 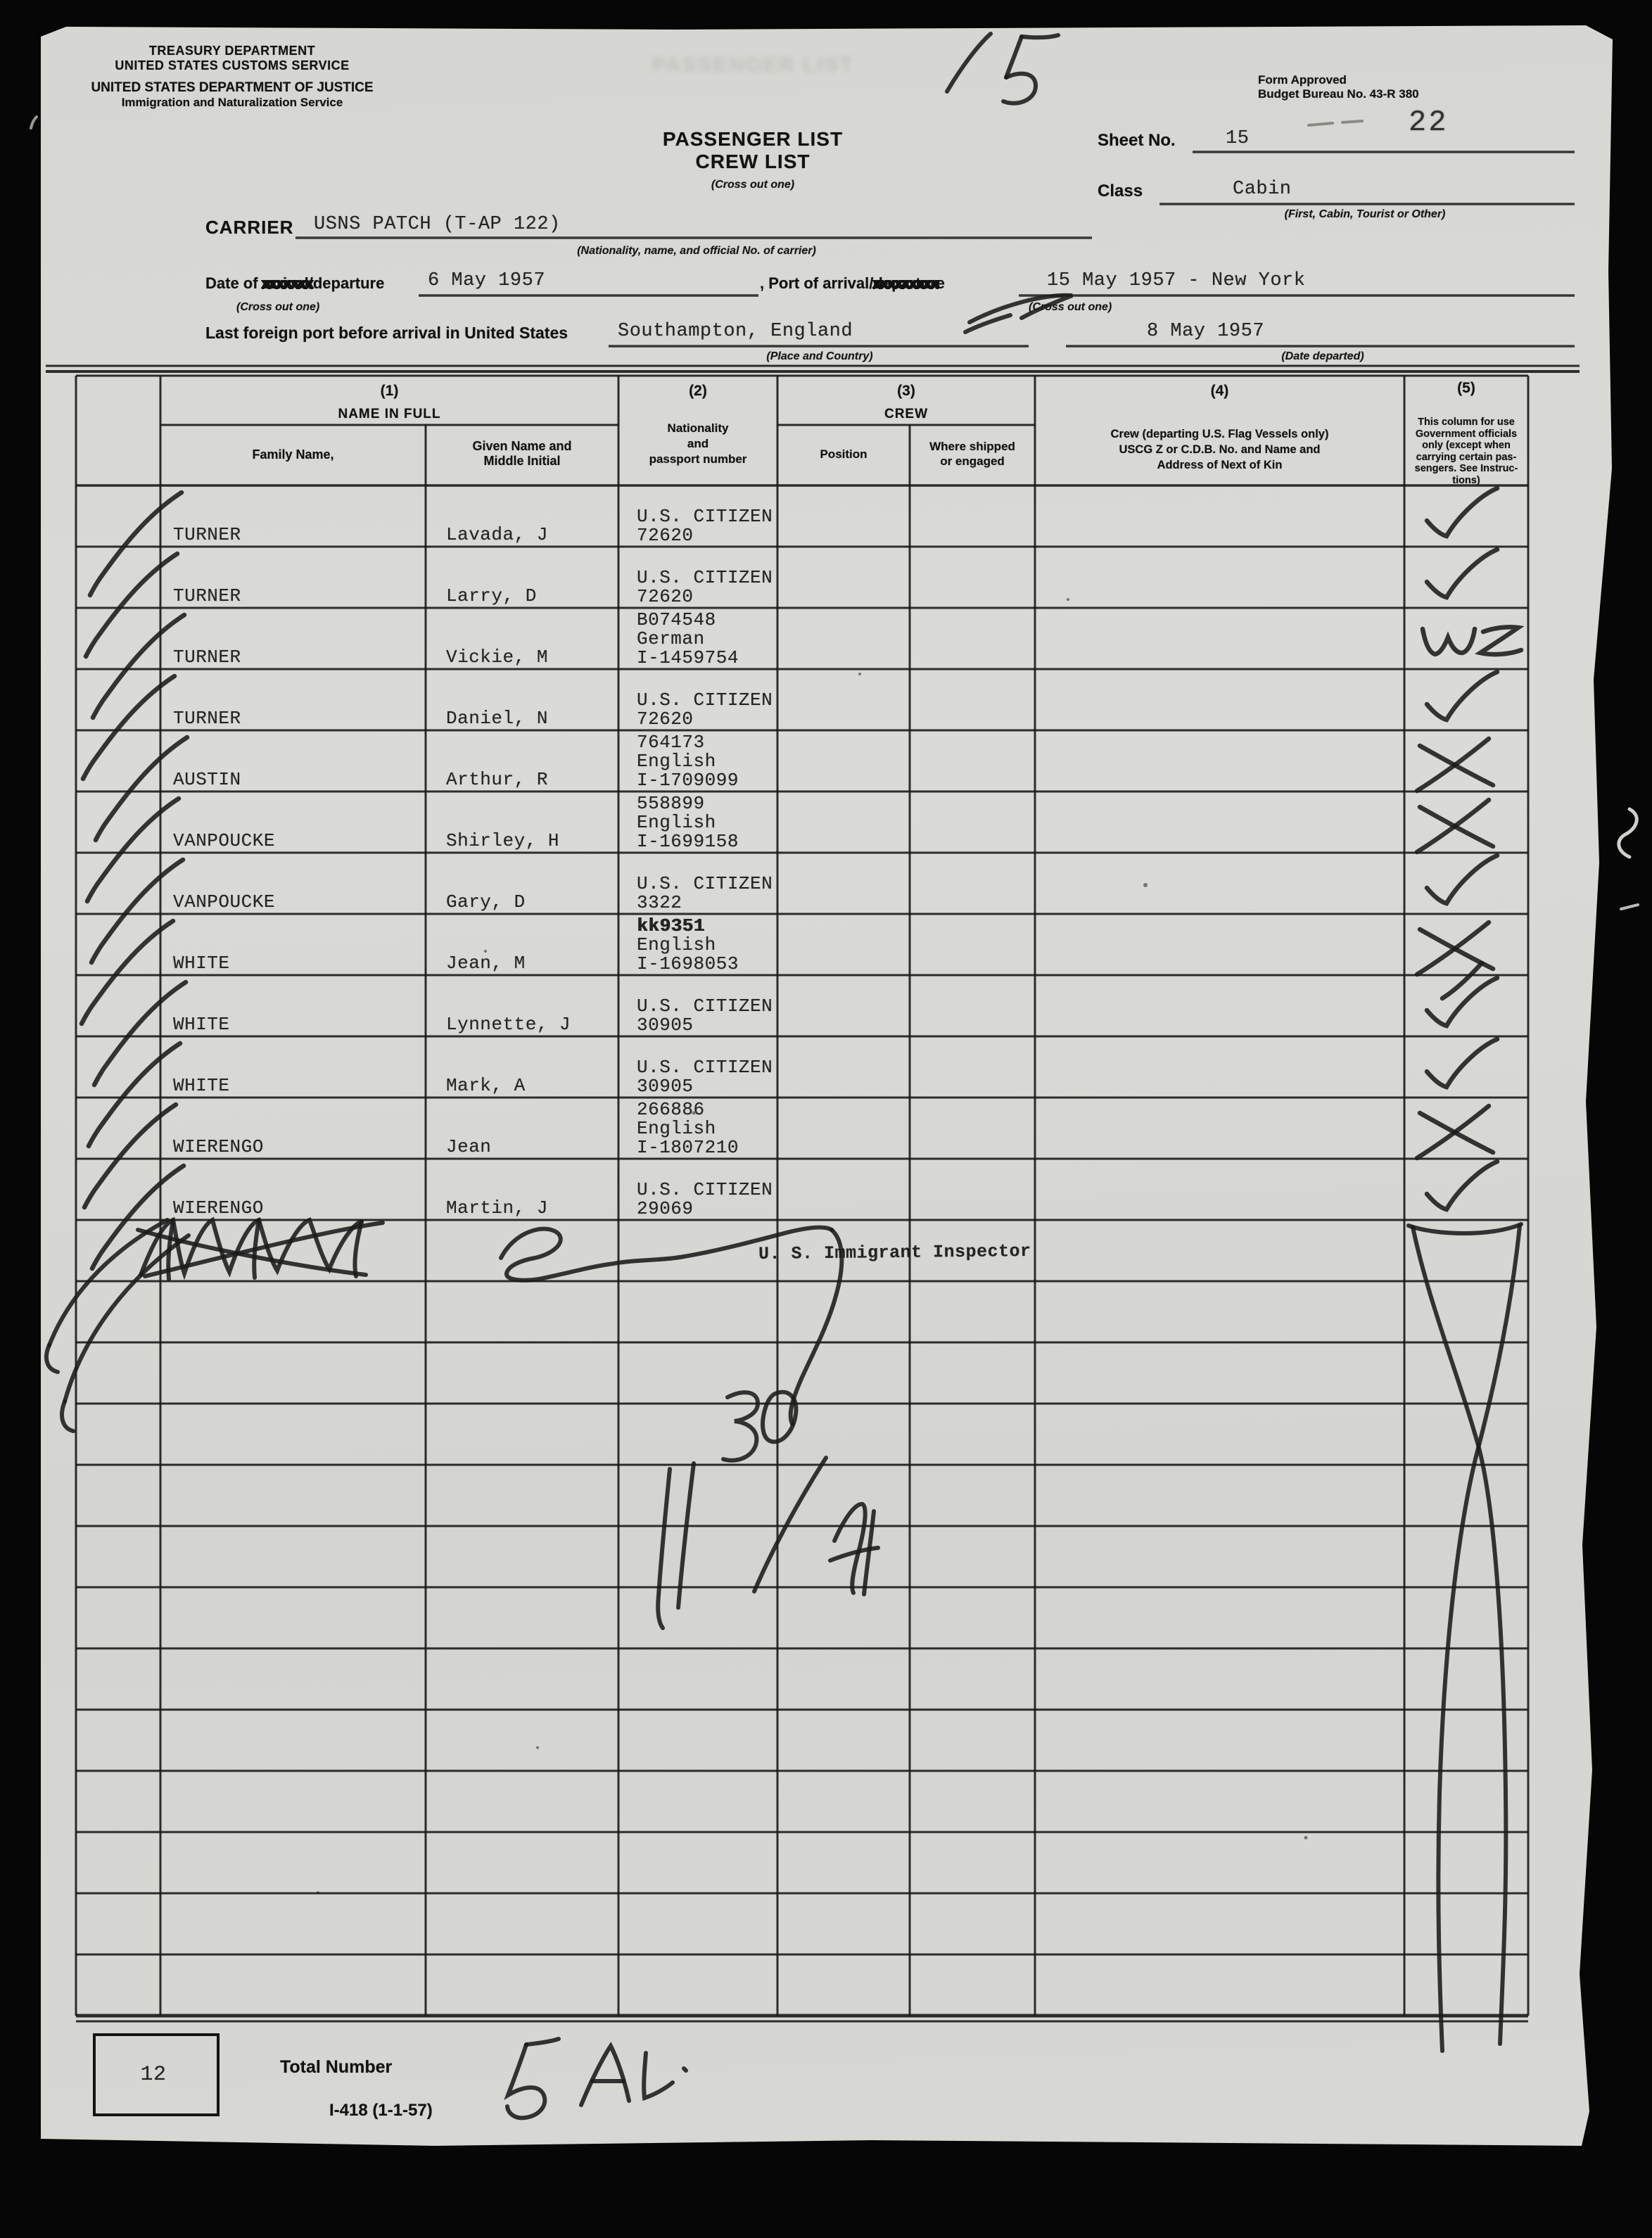 What do you see at coordinates (817, 283) in the screenshot?
I see `port-label-text: , Port of arrival/` at bounding box center [817, 283].